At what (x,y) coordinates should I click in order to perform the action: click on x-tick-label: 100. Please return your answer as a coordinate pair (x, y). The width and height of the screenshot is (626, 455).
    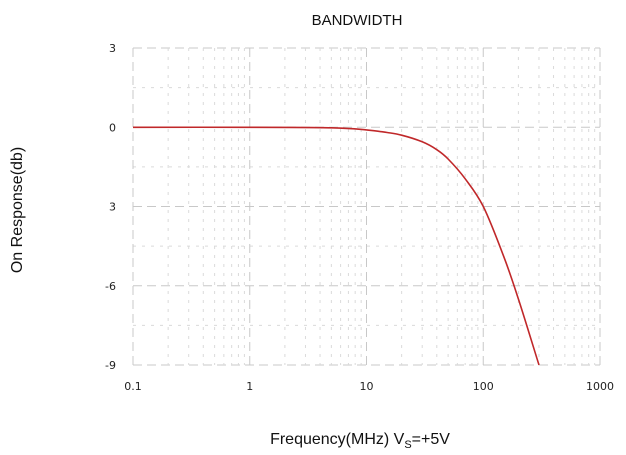
    Looking at the image, I should click on (483, 386).